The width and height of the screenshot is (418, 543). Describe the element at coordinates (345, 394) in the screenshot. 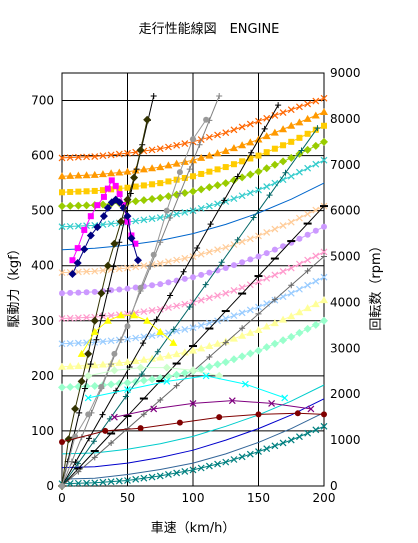

I see `y2-tick-label: 2000` at that location.